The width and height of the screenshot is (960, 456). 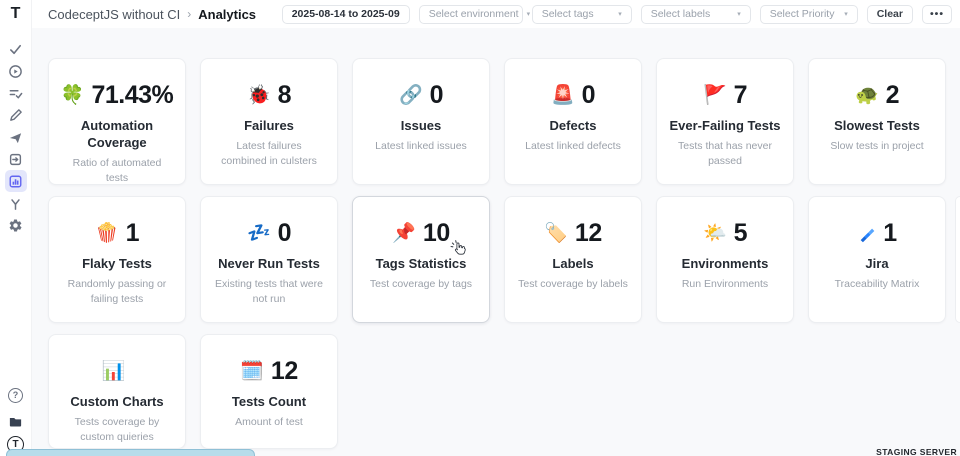 I want to click on card-title: Tests Count, so click(x=269, y=401).